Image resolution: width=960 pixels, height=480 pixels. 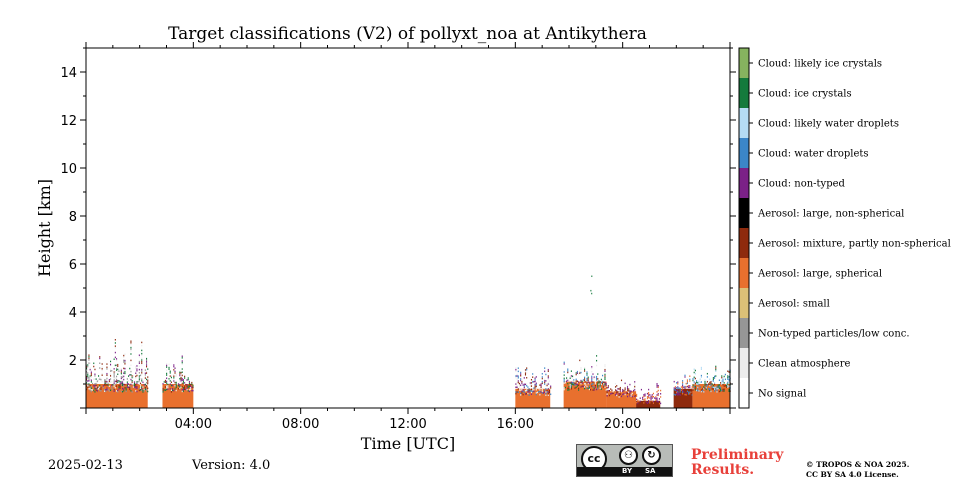 What do you see at coordinates (782, 394) in the screenshot?
I see `legend-entry: No signal` at bounding box center [782, 394].